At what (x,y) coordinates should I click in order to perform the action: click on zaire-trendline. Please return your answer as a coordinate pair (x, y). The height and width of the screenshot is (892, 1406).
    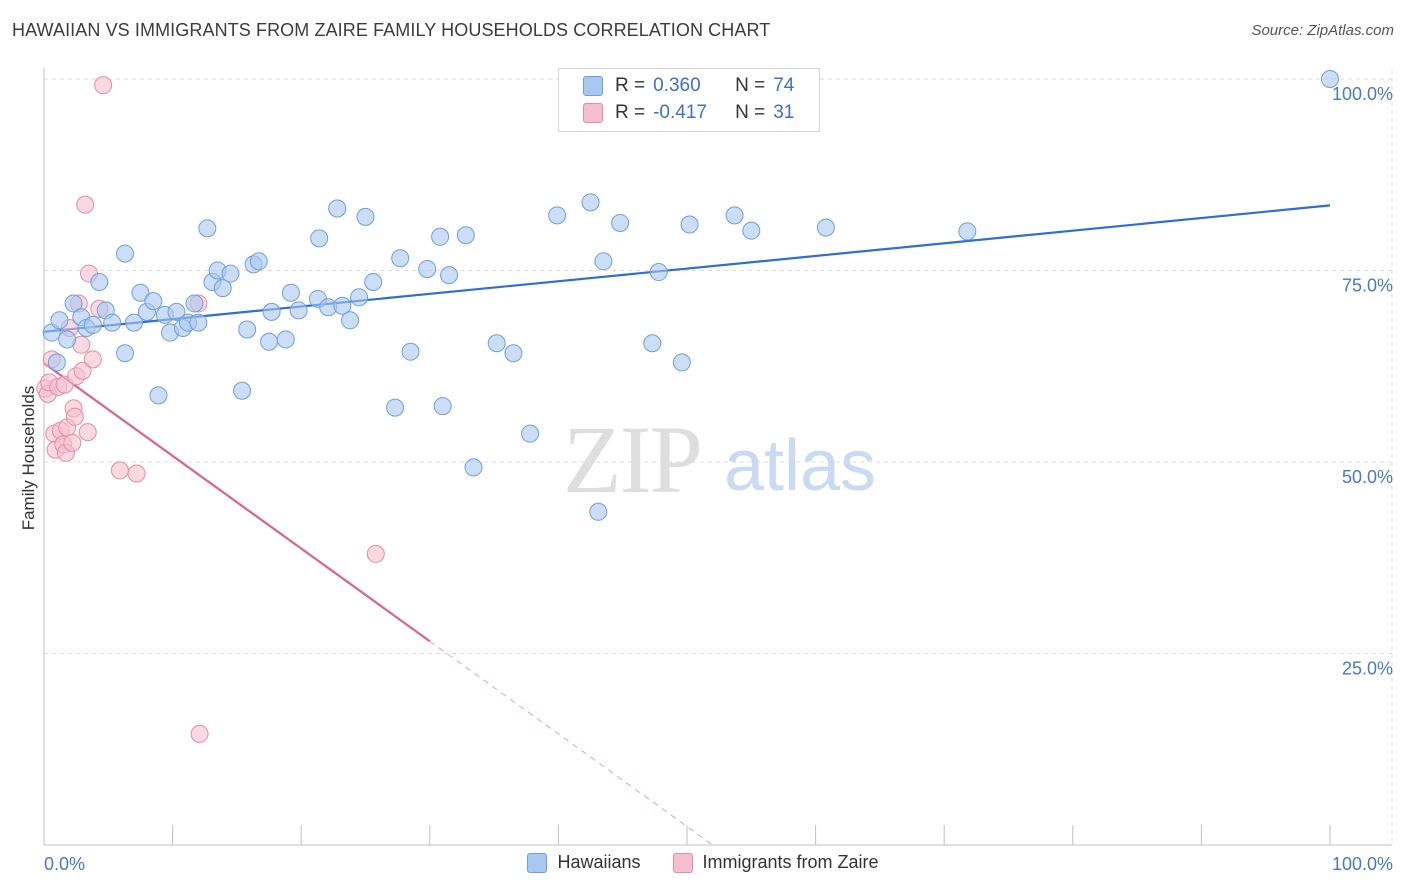
    Looking at the image, I should click on (237, 502).